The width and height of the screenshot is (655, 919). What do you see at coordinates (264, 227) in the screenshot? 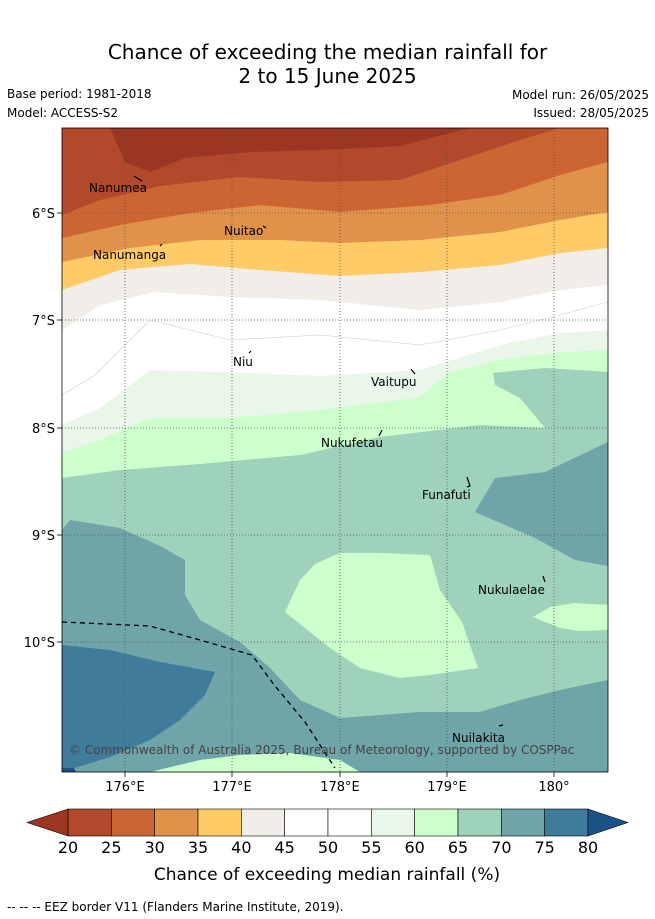
I see `island-nuitao` at bounding box center [264, 227].